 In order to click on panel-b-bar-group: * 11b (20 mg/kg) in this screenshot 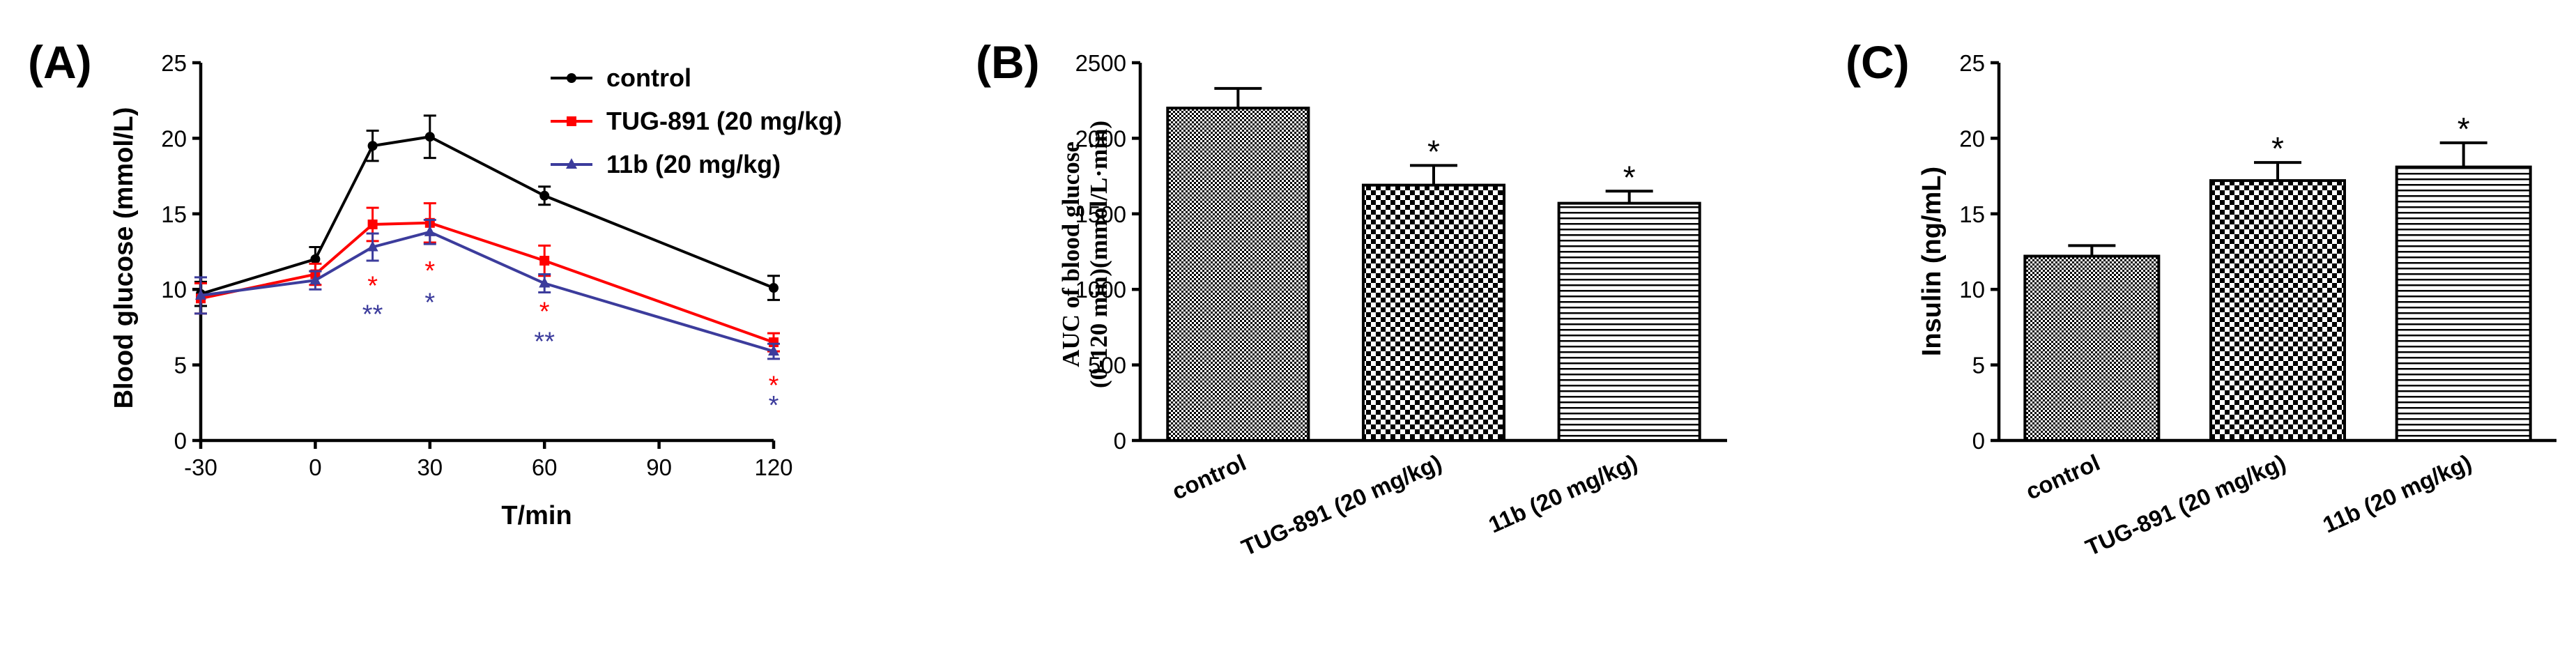, I will do `click(1593, 348)`.